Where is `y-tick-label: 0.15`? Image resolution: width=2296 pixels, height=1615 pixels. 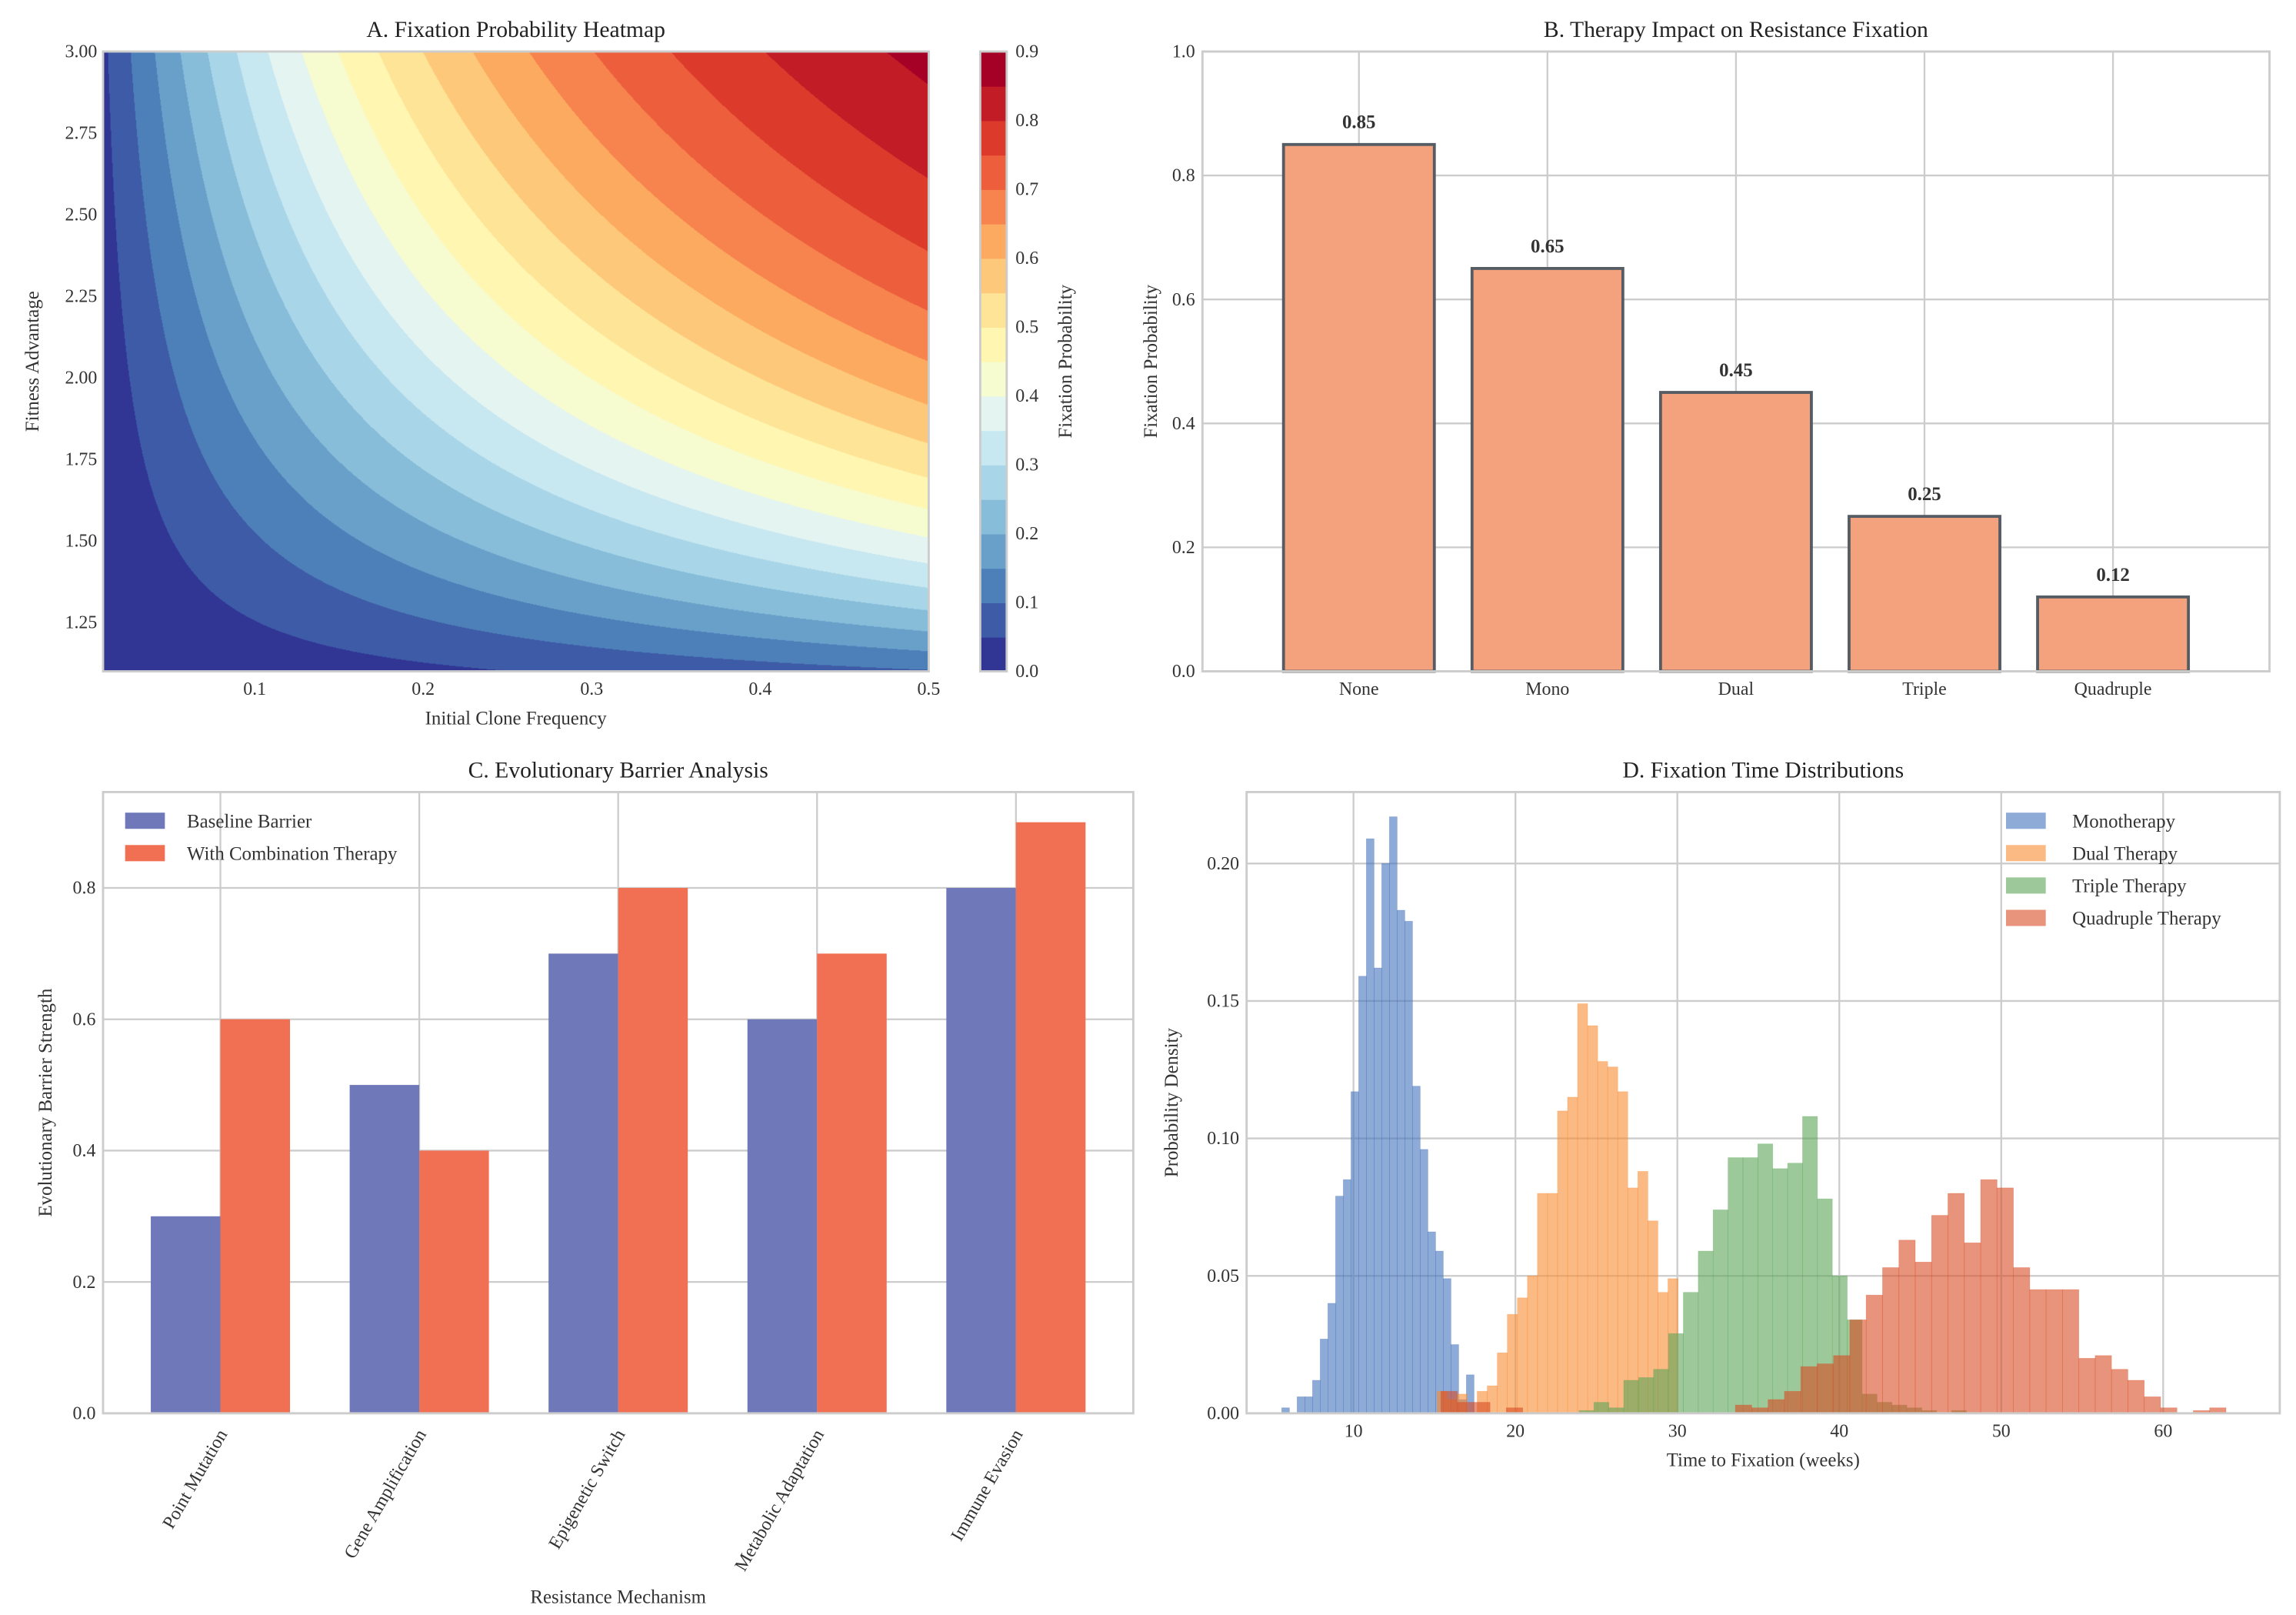 y-tick-label: 0.15 is located at coordinates (1223, 1002).